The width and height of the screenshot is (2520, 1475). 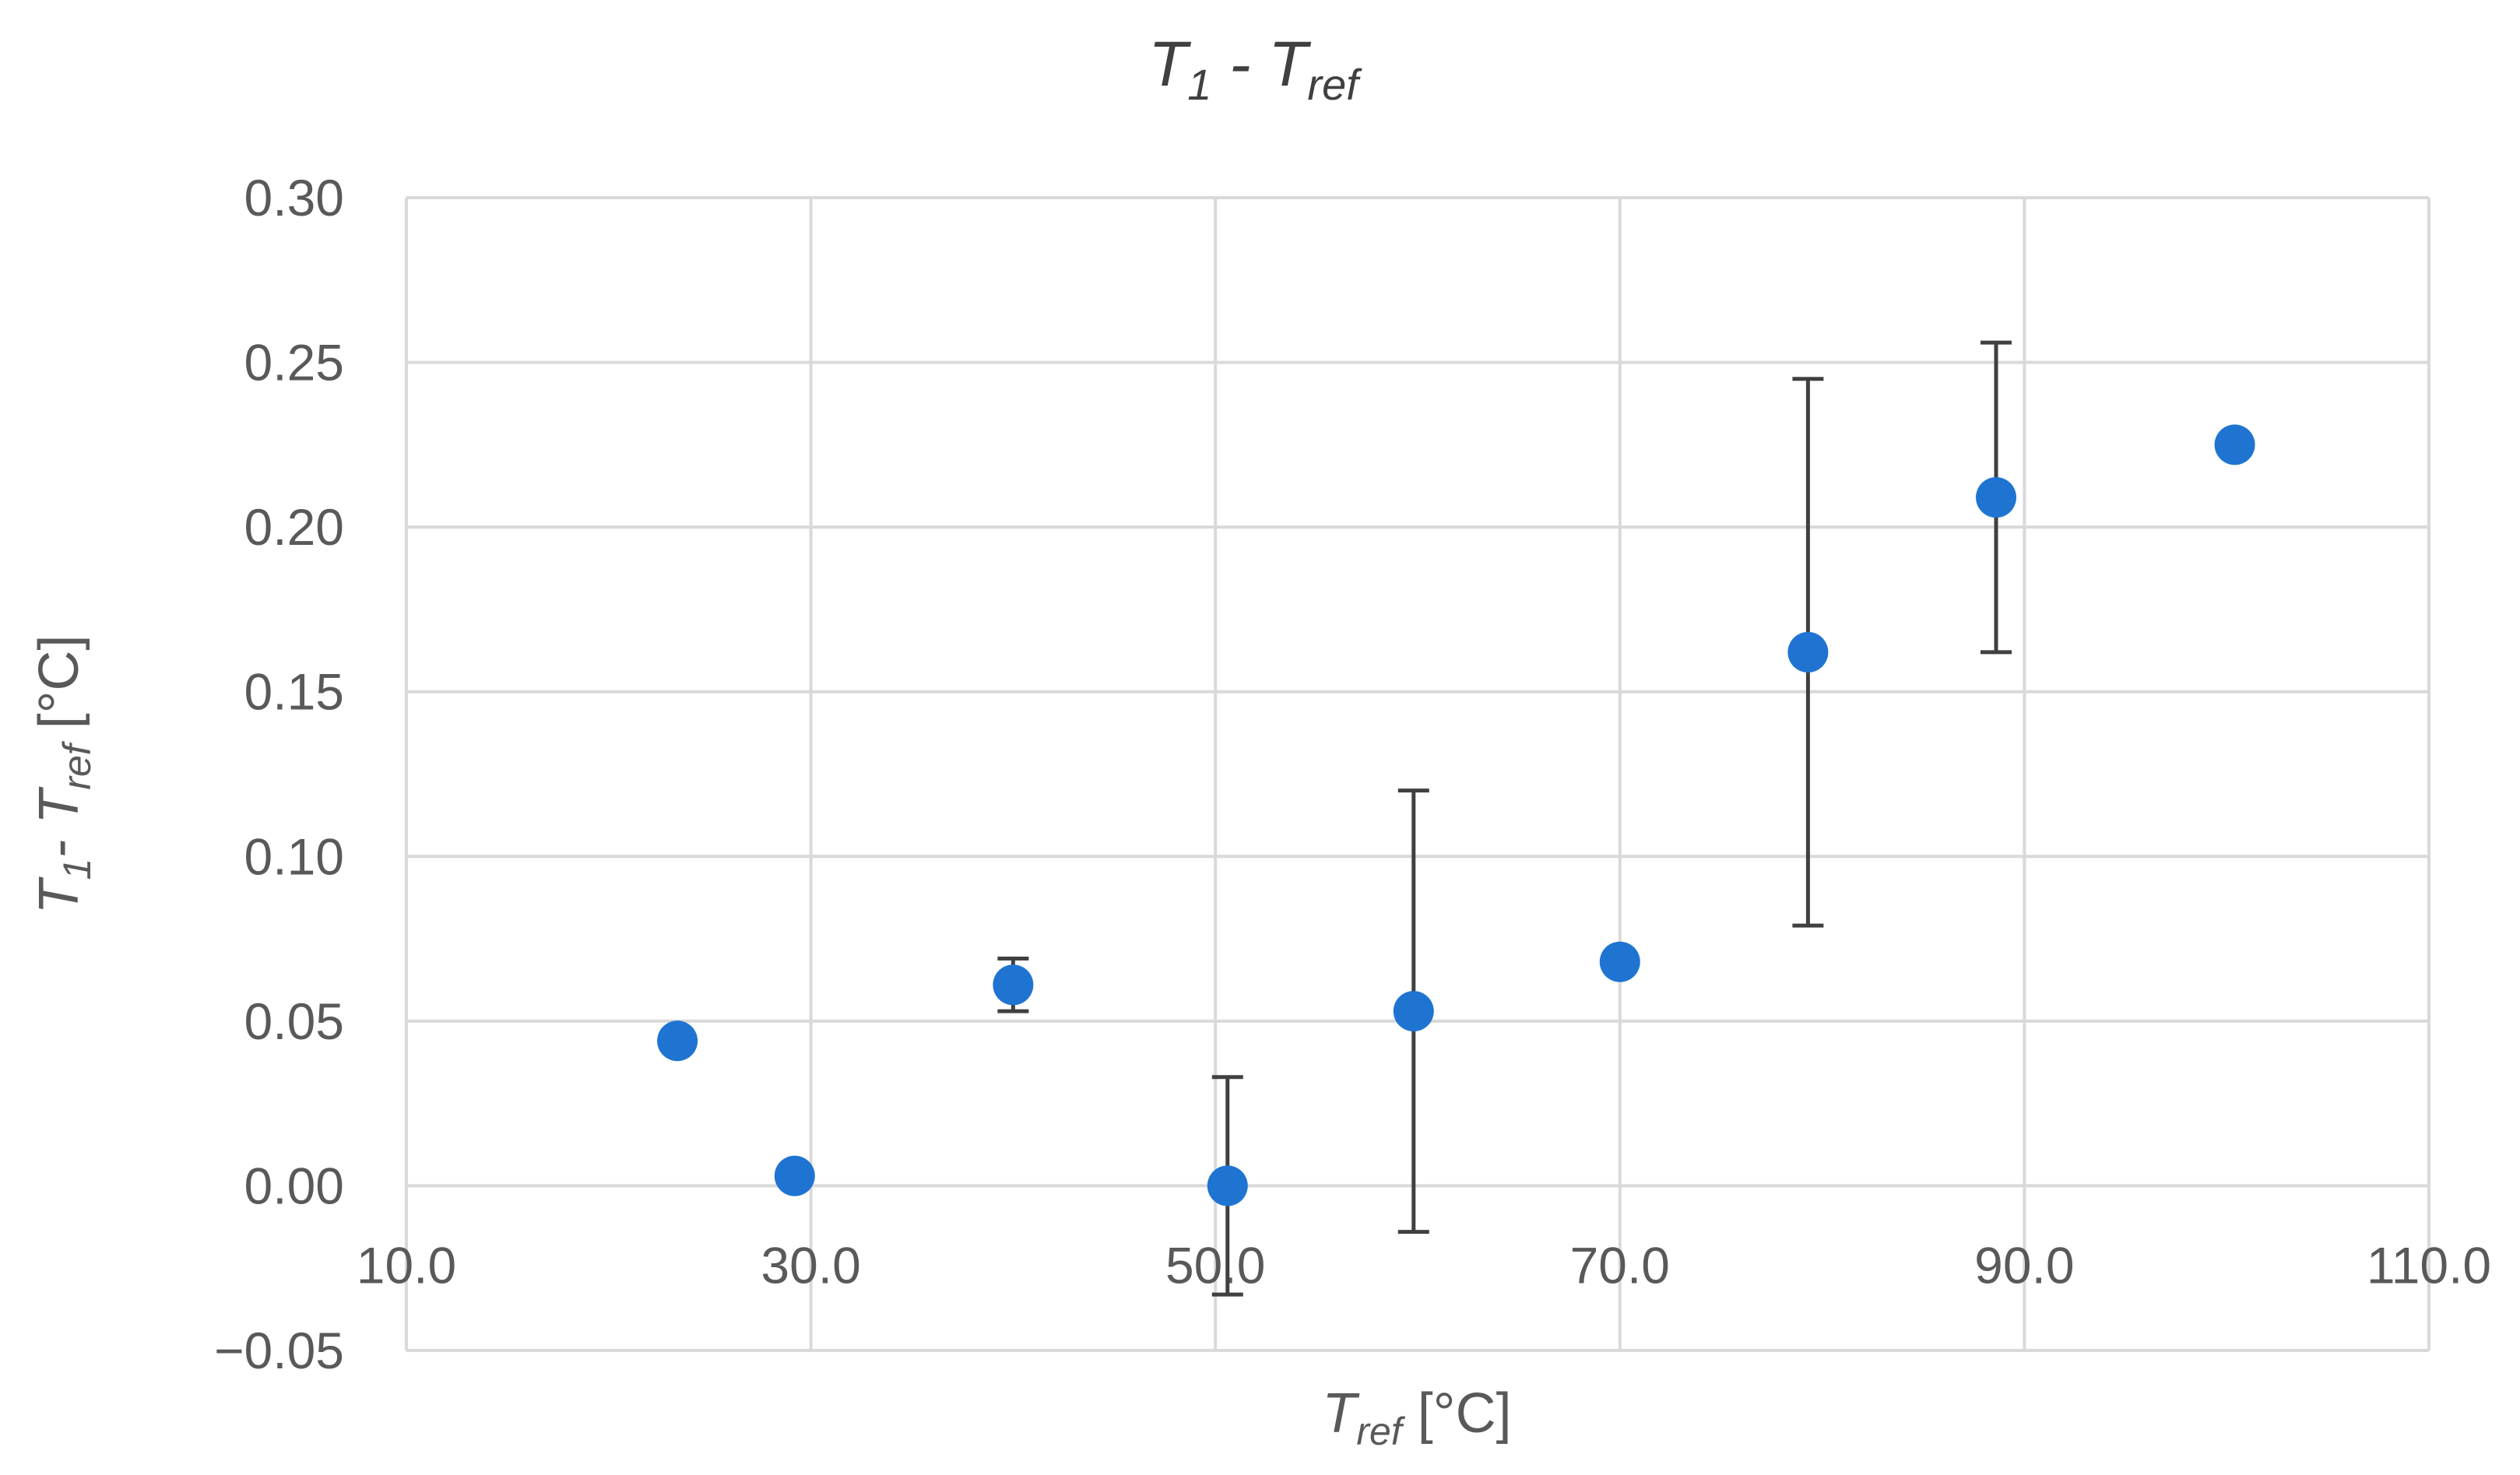 What do you see at coordinates (1620, 1265) in the screenshot?
I see `x-tick-label: 70.0` at bounding box center [1620, 1265].